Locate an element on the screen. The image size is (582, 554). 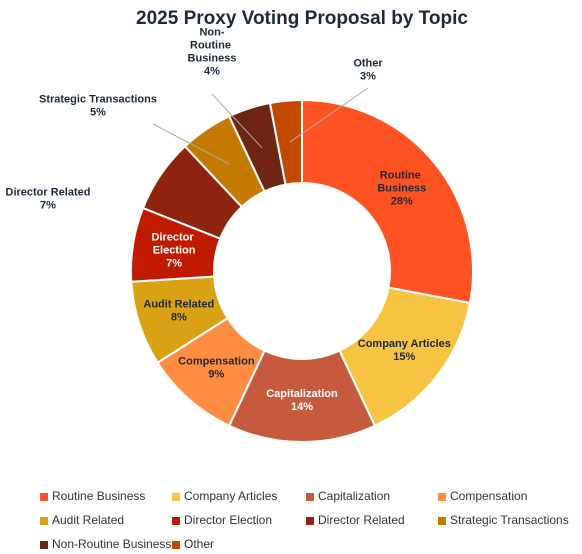
legend-label: Strategic Transactions is located at coordinates (509, 520).